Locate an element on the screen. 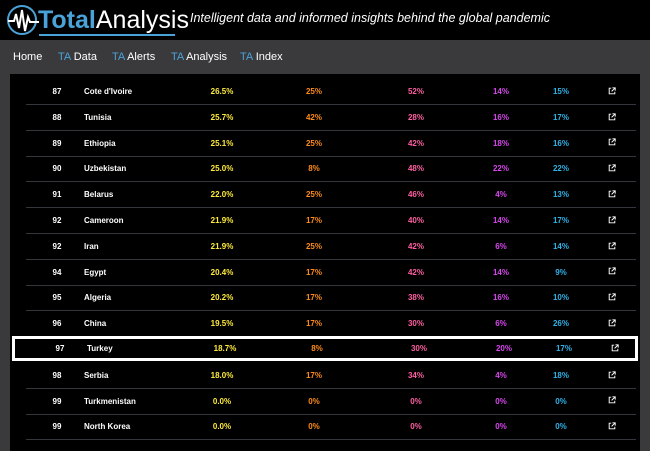 This screenshot has width=650, height=451. table-row: 92 Iran 21.9% 25% 42% 6% 14% is located at coordinates (331, 247).